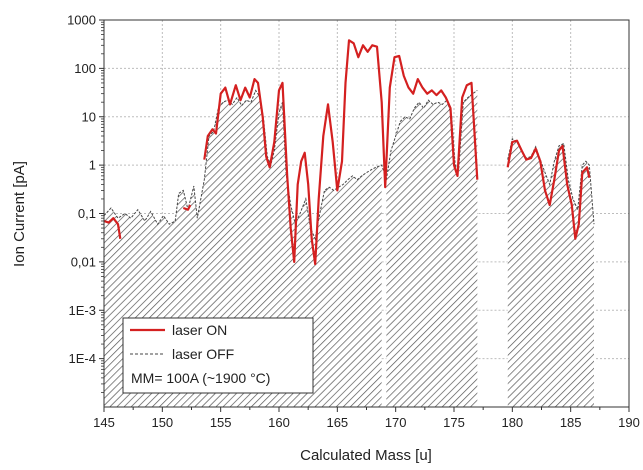  Describe the element at coordinates (81, 20) in the screenshot. I see `y-tick-label: 1000` at that location.